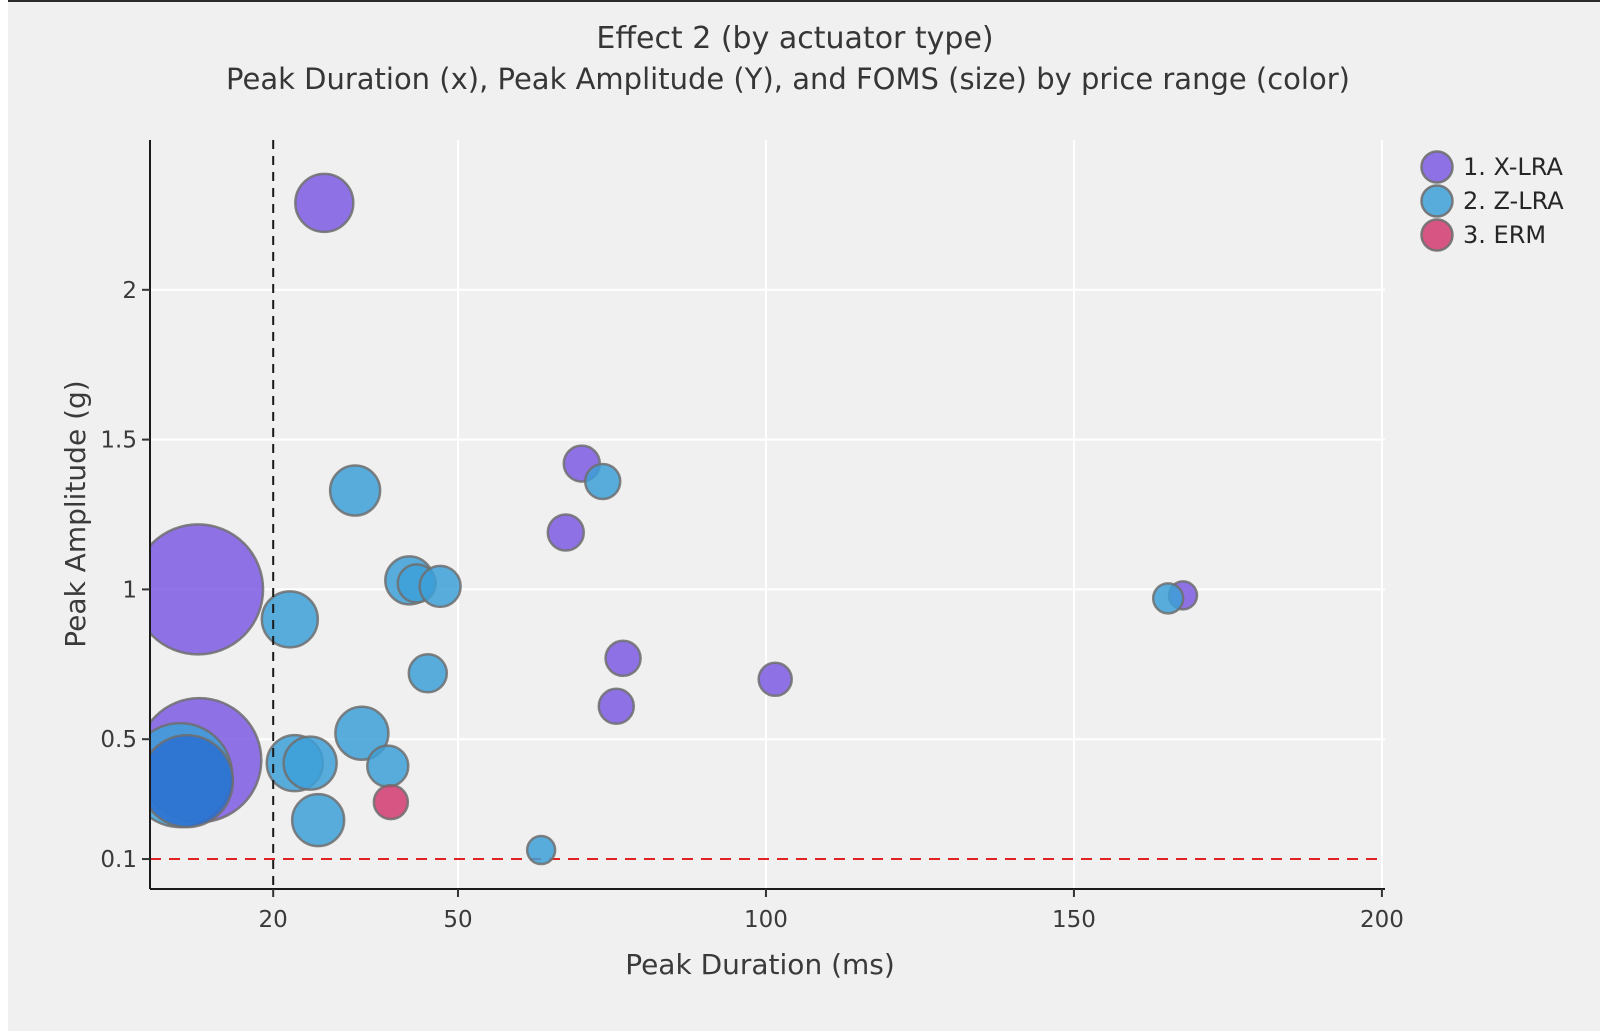 Image resolution: width=1600 pixels, height=1035 pixels. I want to click on y-tick-label: 1, so click(129, 590).